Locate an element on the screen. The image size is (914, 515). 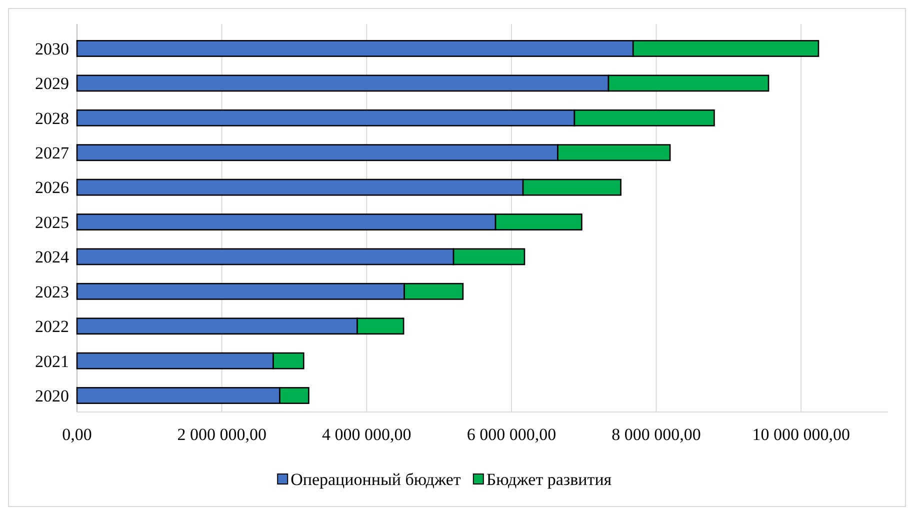
y-tick-label: 2022 is located at coordinates (52, 326).